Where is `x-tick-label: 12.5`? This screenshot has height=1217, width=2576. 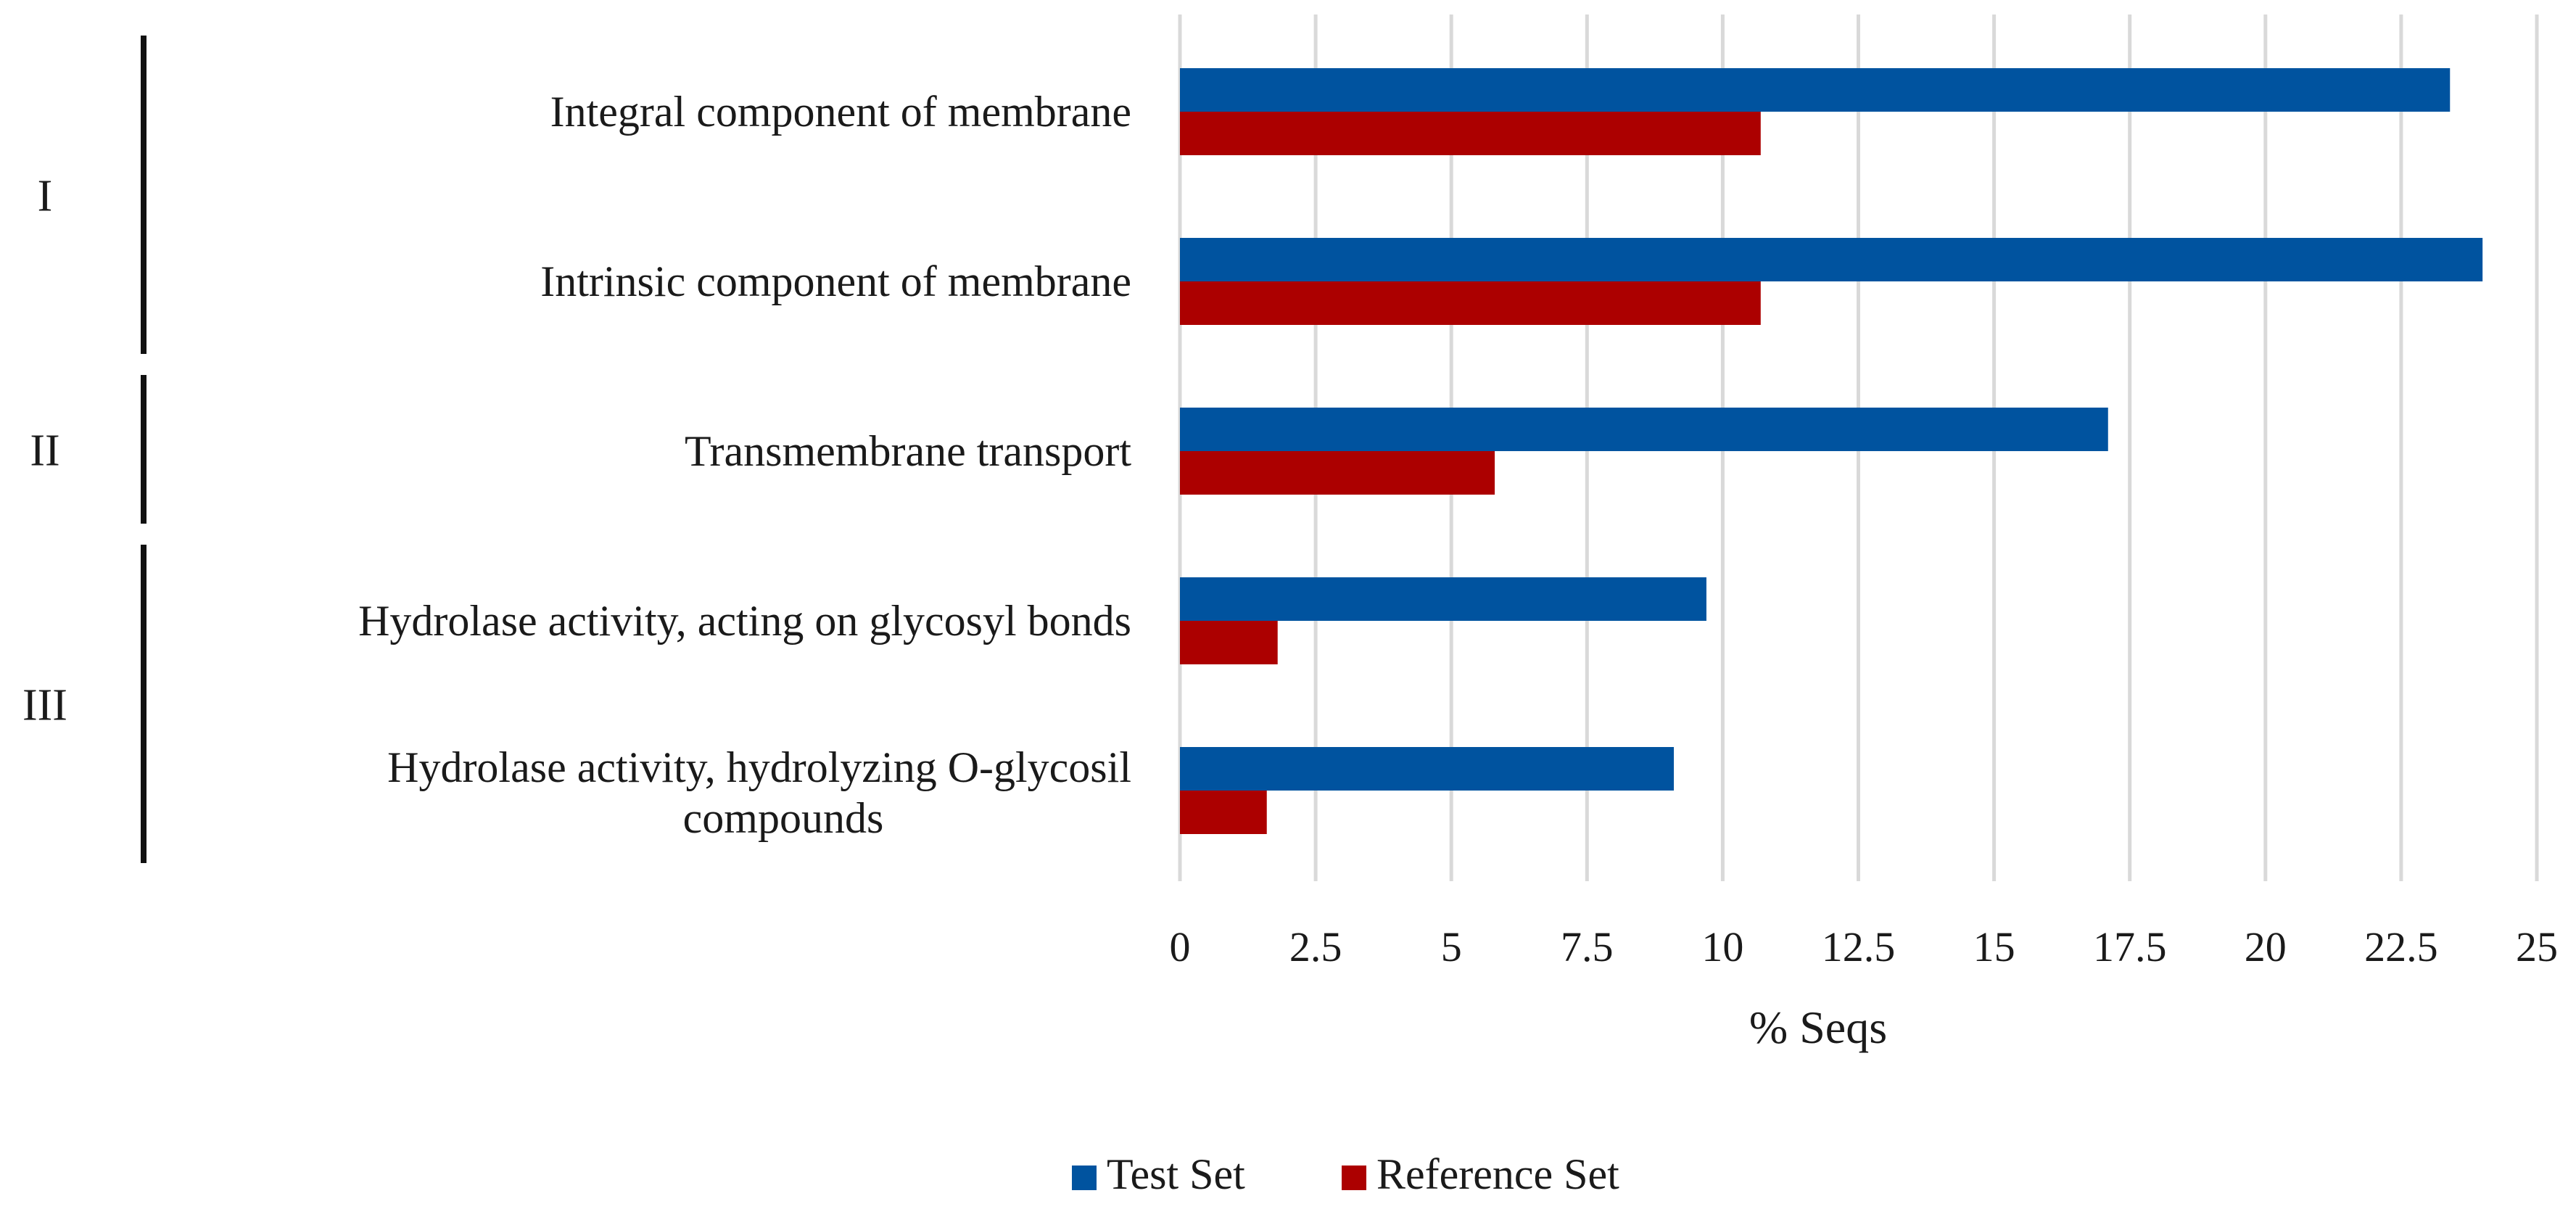
x-tick-label: 12.5 is located at coordinates (1859, 947).